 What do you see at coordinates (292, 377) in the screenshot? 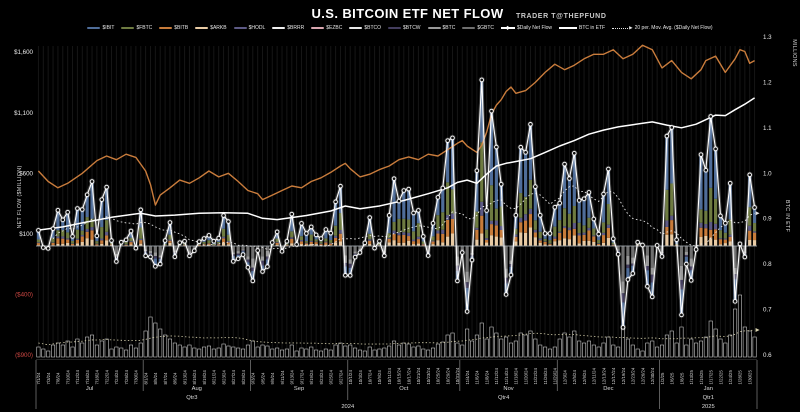
I see `x-axis-date-label: 9/13/24` at bounding box center [292, 377].